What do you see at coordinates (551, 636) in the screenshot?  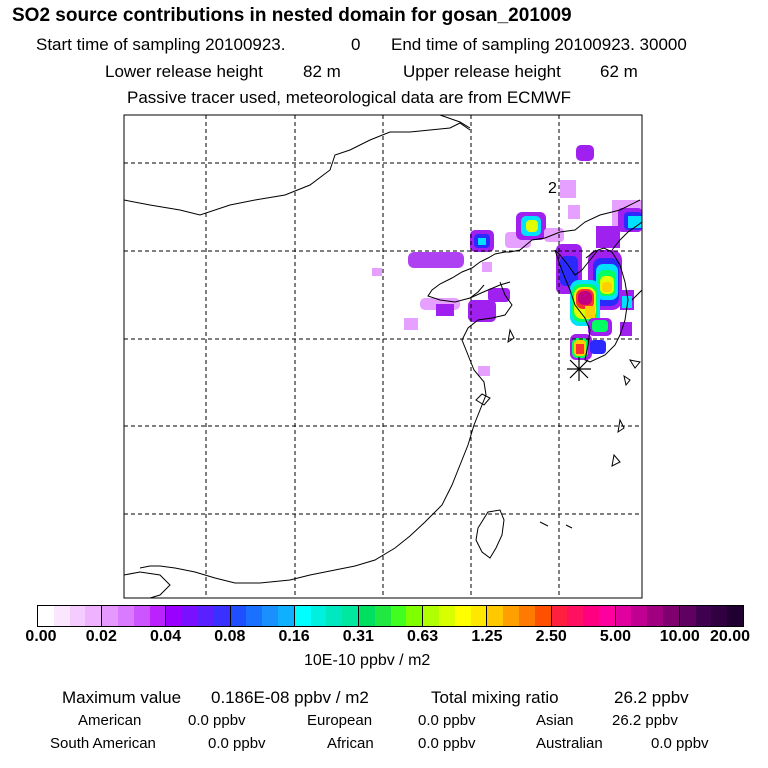 I see `colorbar-tick-label: 2.50` at bounding box center [551, 636].